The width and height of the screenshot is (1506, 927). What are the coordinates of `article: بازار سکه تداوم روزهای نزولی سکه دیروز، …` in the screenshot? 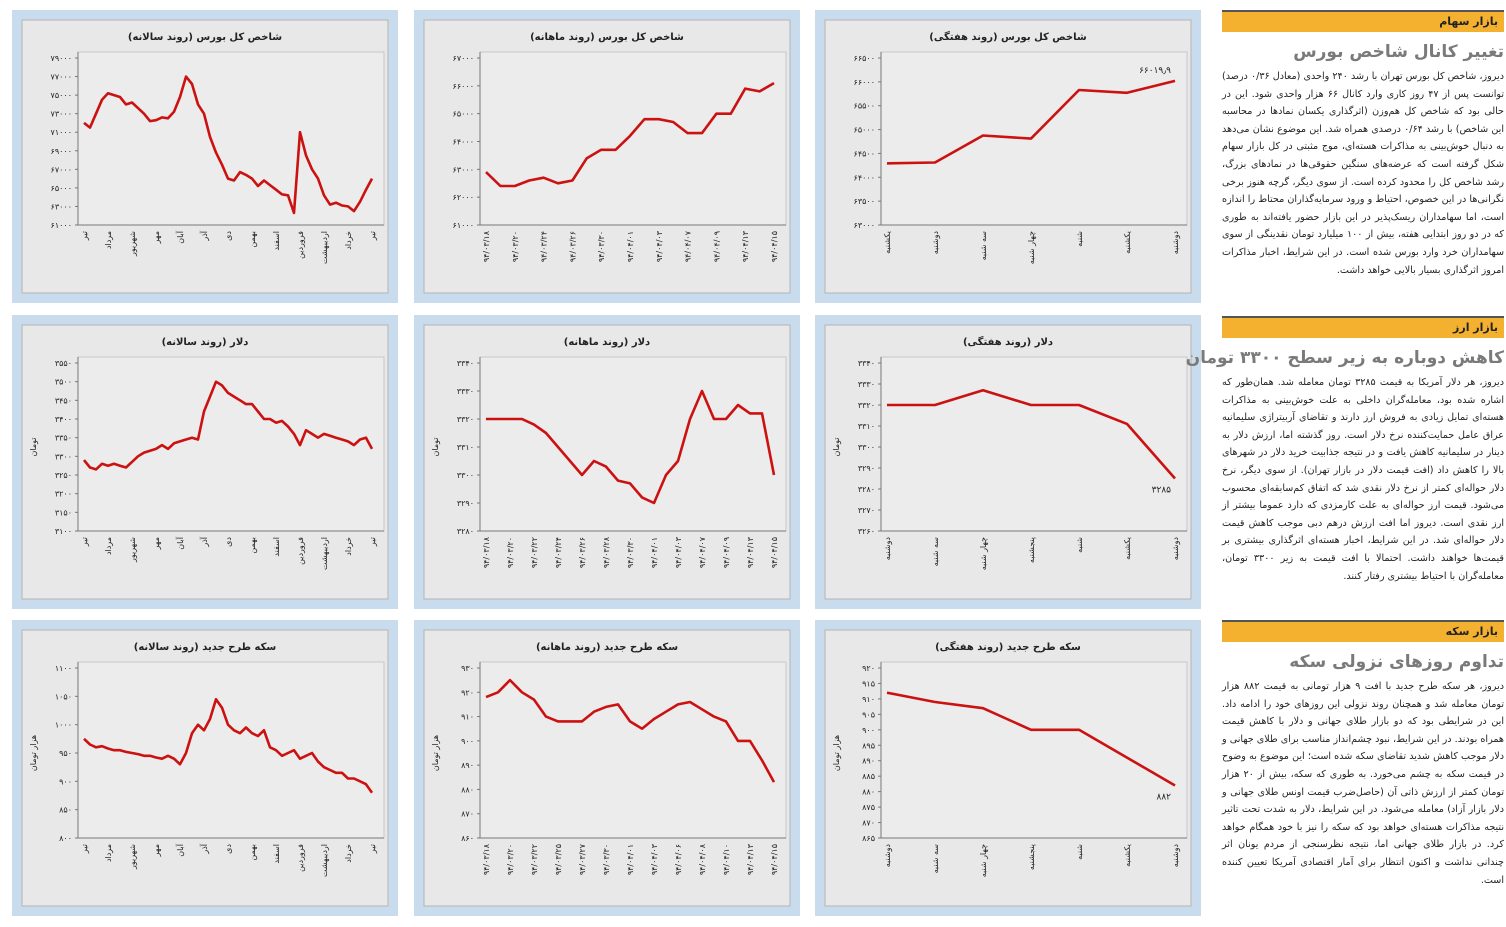 It's located at (1363, 754).